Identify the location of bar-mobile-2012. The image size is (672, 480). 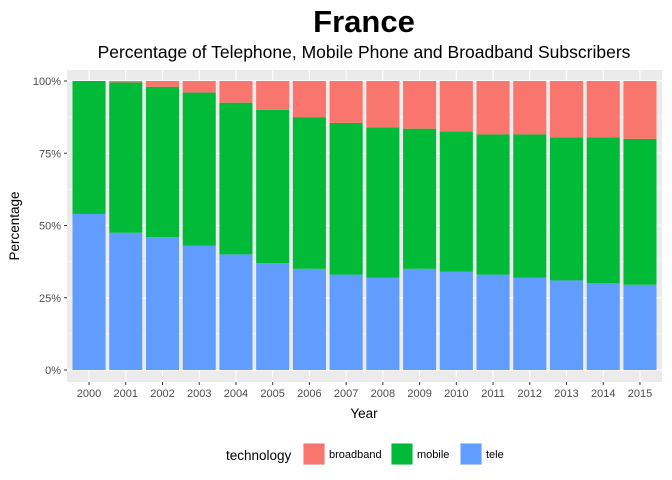
(530, 206).